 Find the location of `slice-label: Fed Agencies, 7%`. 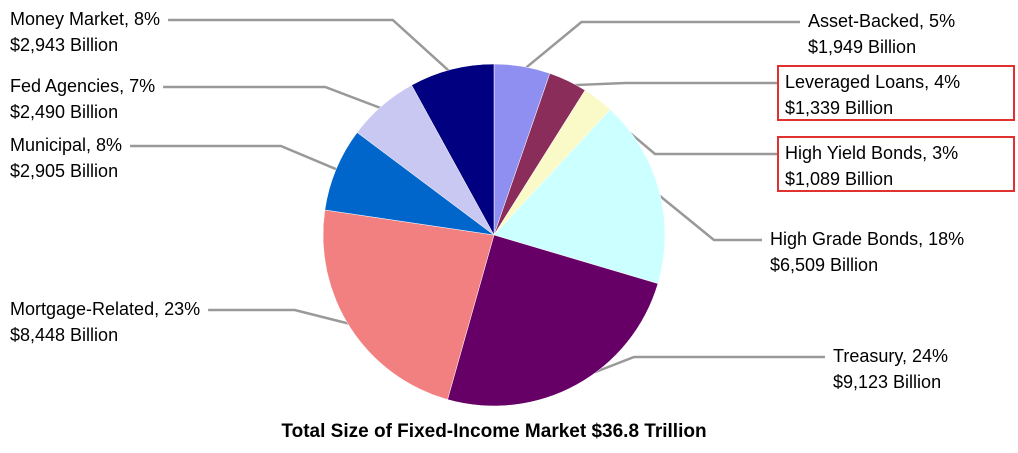

slice-label: Fed Agencies, 7% is located at coordinates (82, 86).